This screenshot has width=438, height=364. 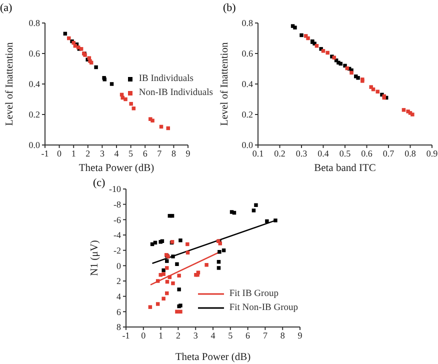 I want to click on y-tick-label: -10, so click(x=115, y=189).